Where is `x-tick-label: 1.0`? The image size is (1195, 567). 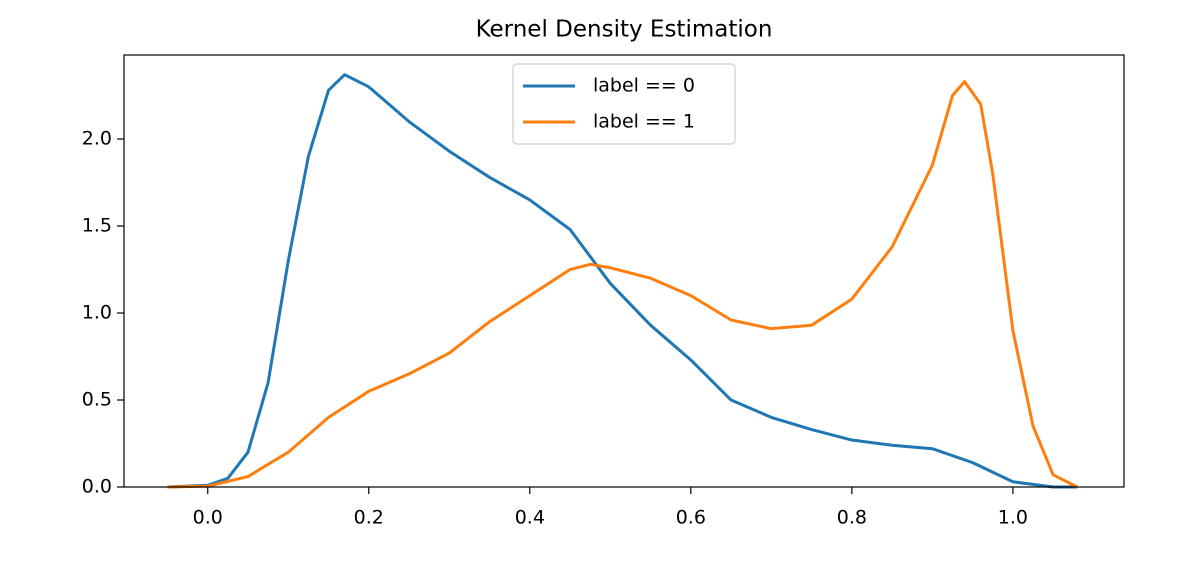 x-tick-label: 1.0 is located at coordinates (1013, 518).